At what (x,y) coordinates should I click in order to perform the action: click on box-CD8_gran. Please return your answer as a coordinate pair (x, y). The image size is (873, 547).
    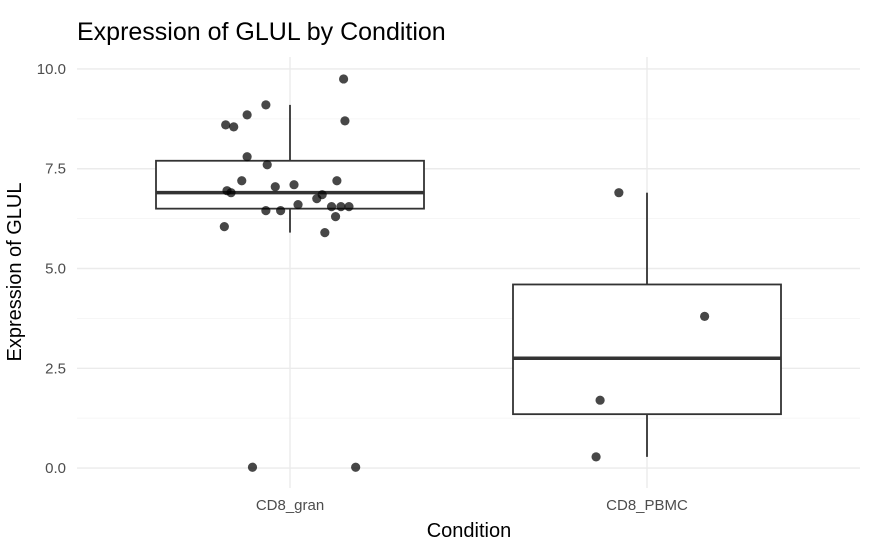
    Looking at the image, I should click on (290, 168).